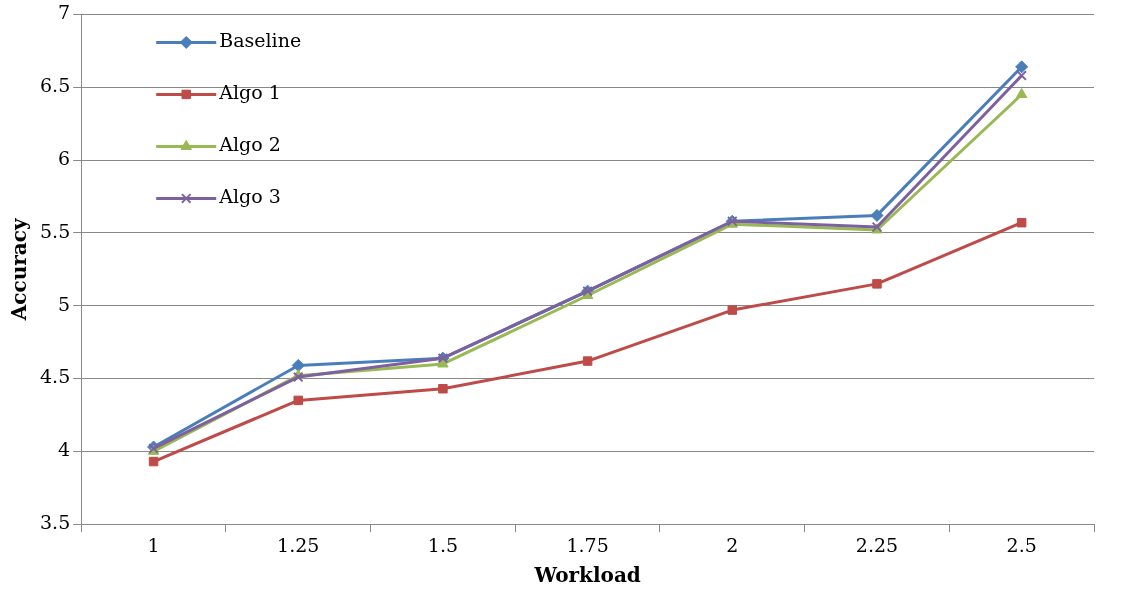 The image size is (1134, 598). I want to click on x-tick-label: 2, so click(732, 544).